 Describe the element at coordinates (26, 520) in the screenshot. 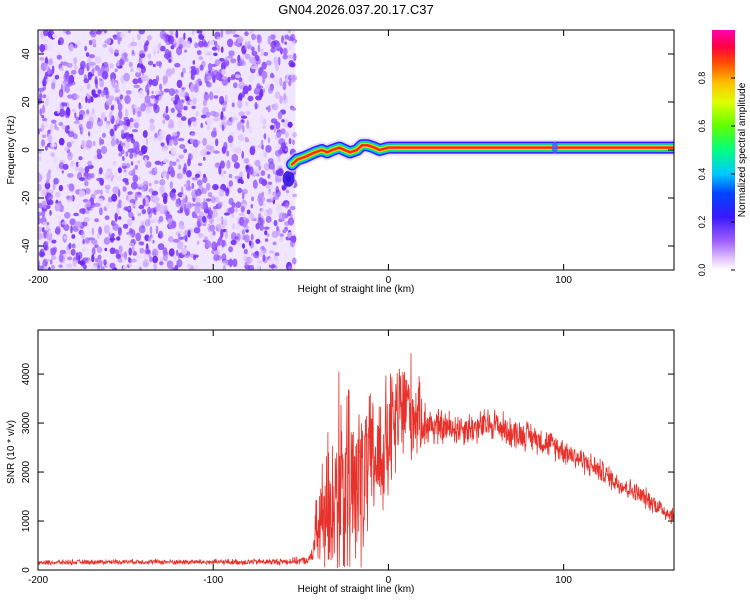

I see `snr-y-tick-label: 1000` at that location.